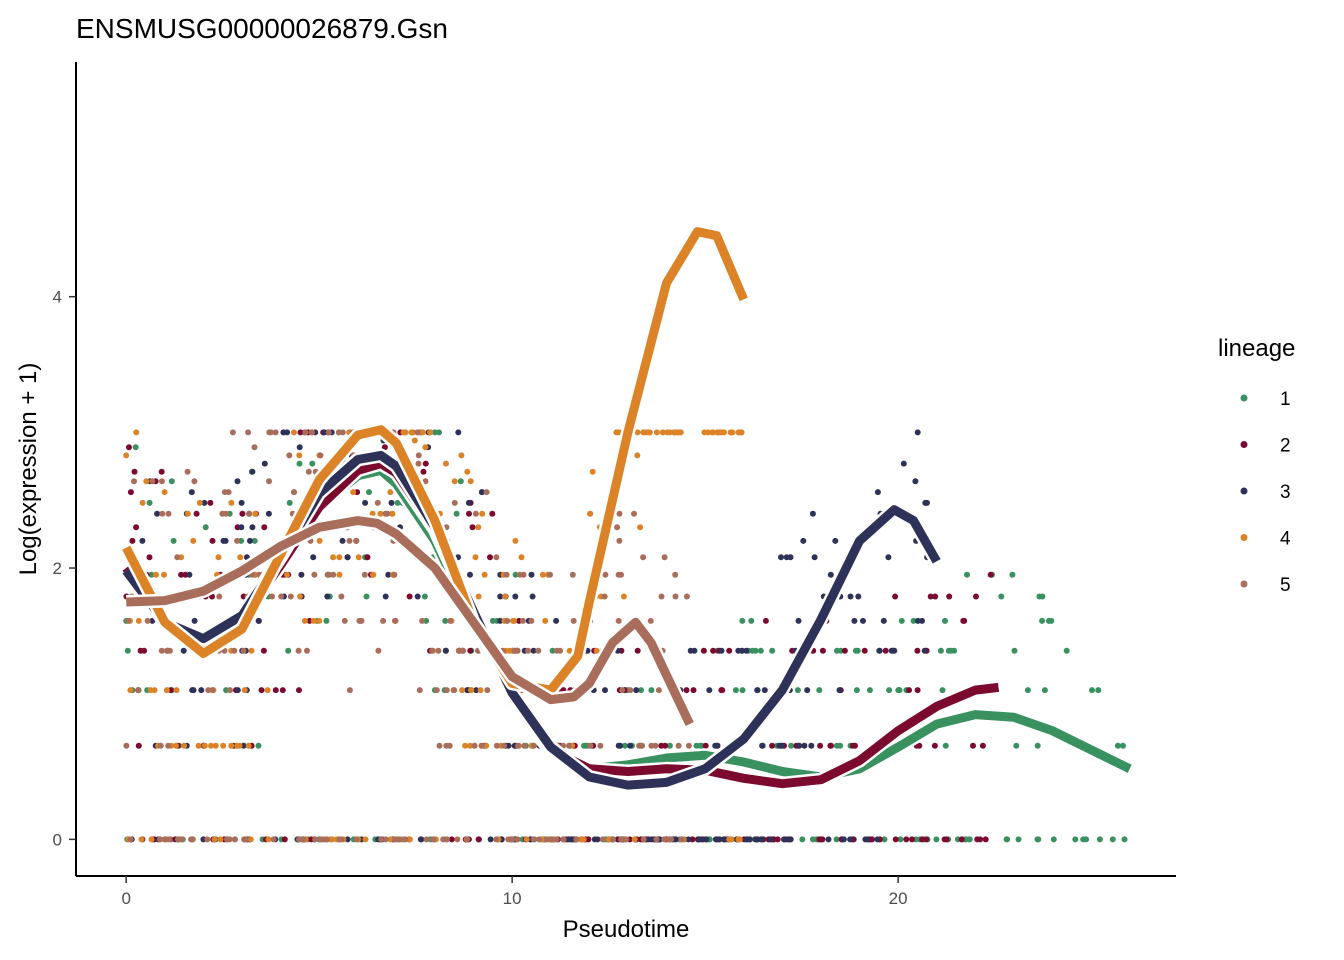 The width and height of the screenshot is (1344, 960). Describe the element at coordinates (57, 839) in the screenshot. I see `y-tick-label: 0` at that location.